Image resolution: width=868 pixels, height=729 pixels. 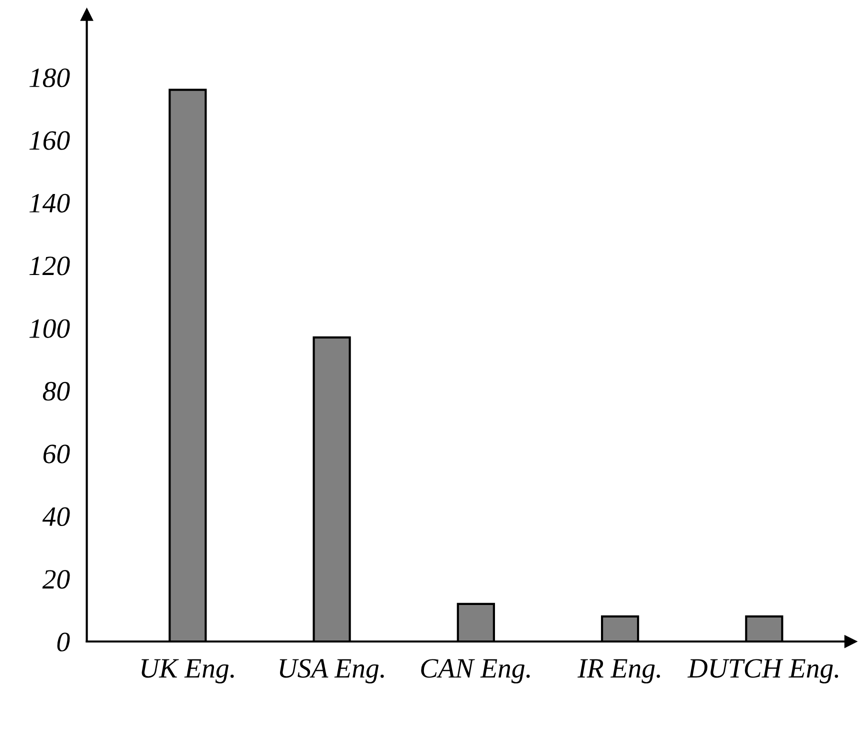 What do you see at coordinates (619, 671) in the screenshot?
I see `x-tick-label: IR Eng.` at bounding box center [619, 671].